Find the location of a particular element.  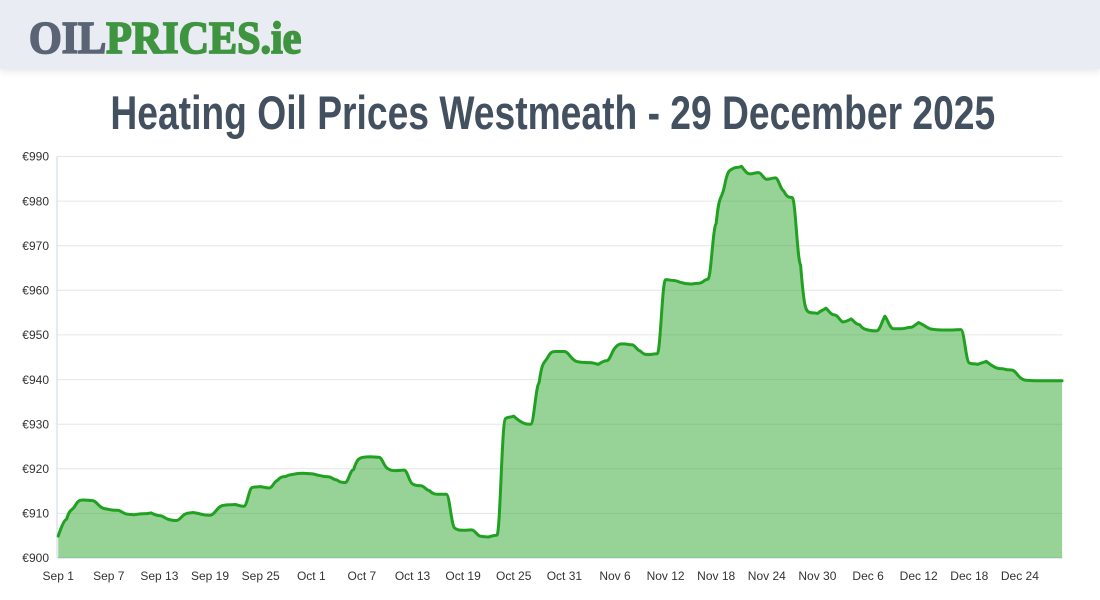

svg-text: Oct 19 is located at coordinates (463, 576).